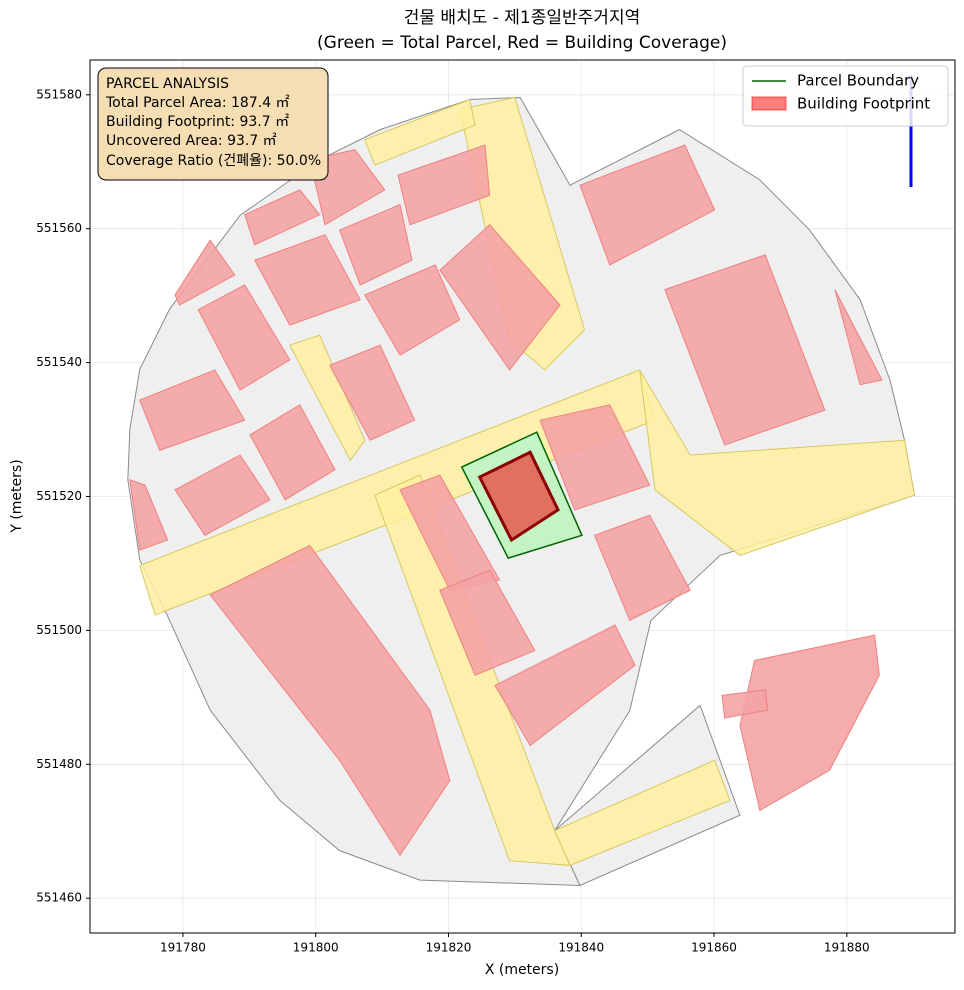 Image resolution: width=964 pixels, height=990 pixels. I want to click on target-building, so click(518, 496).